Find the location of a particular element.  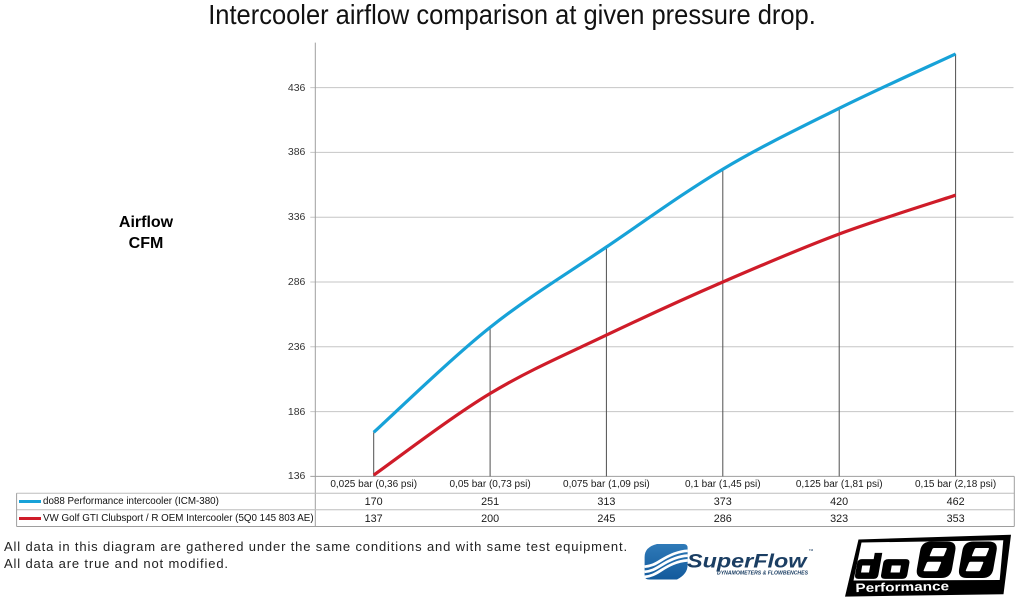

svg-text: DYNAMOMETERS & FLOWBENCHES is located at coordinates (762, 573).